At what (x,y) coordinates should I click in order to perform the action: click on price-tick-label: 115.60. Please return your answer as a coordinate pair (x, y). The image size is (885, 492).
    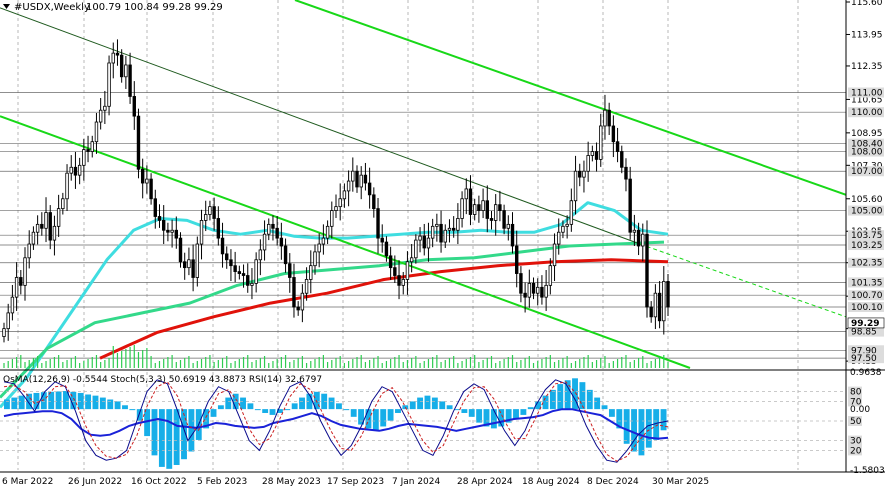
    Looking at the image, I should click on (867, 4).